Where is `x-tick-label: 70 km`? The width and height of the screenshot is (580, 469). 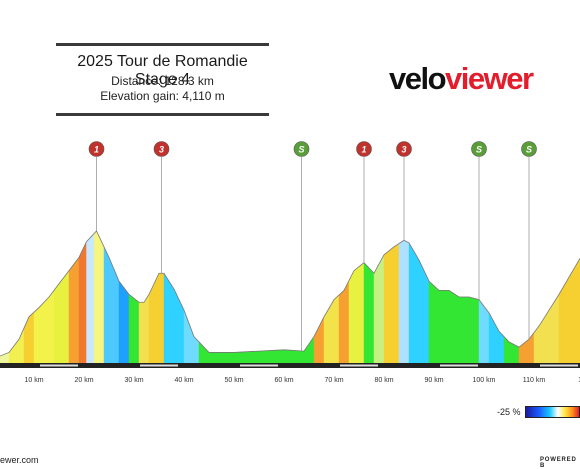
x-tick-label: 70 km is located at coordinates (333, 380).